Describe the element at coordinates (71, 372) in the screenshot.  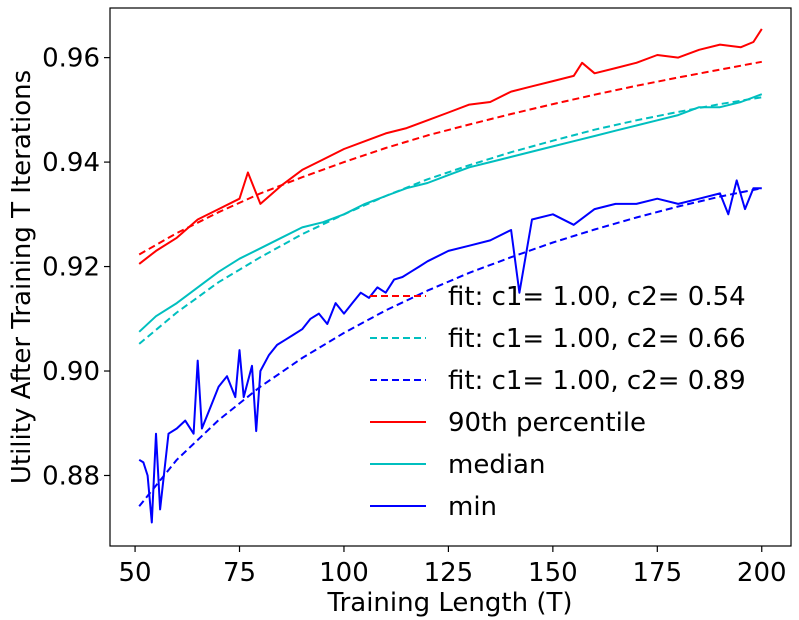
I see `y-tick-label: 0.90` at that location.